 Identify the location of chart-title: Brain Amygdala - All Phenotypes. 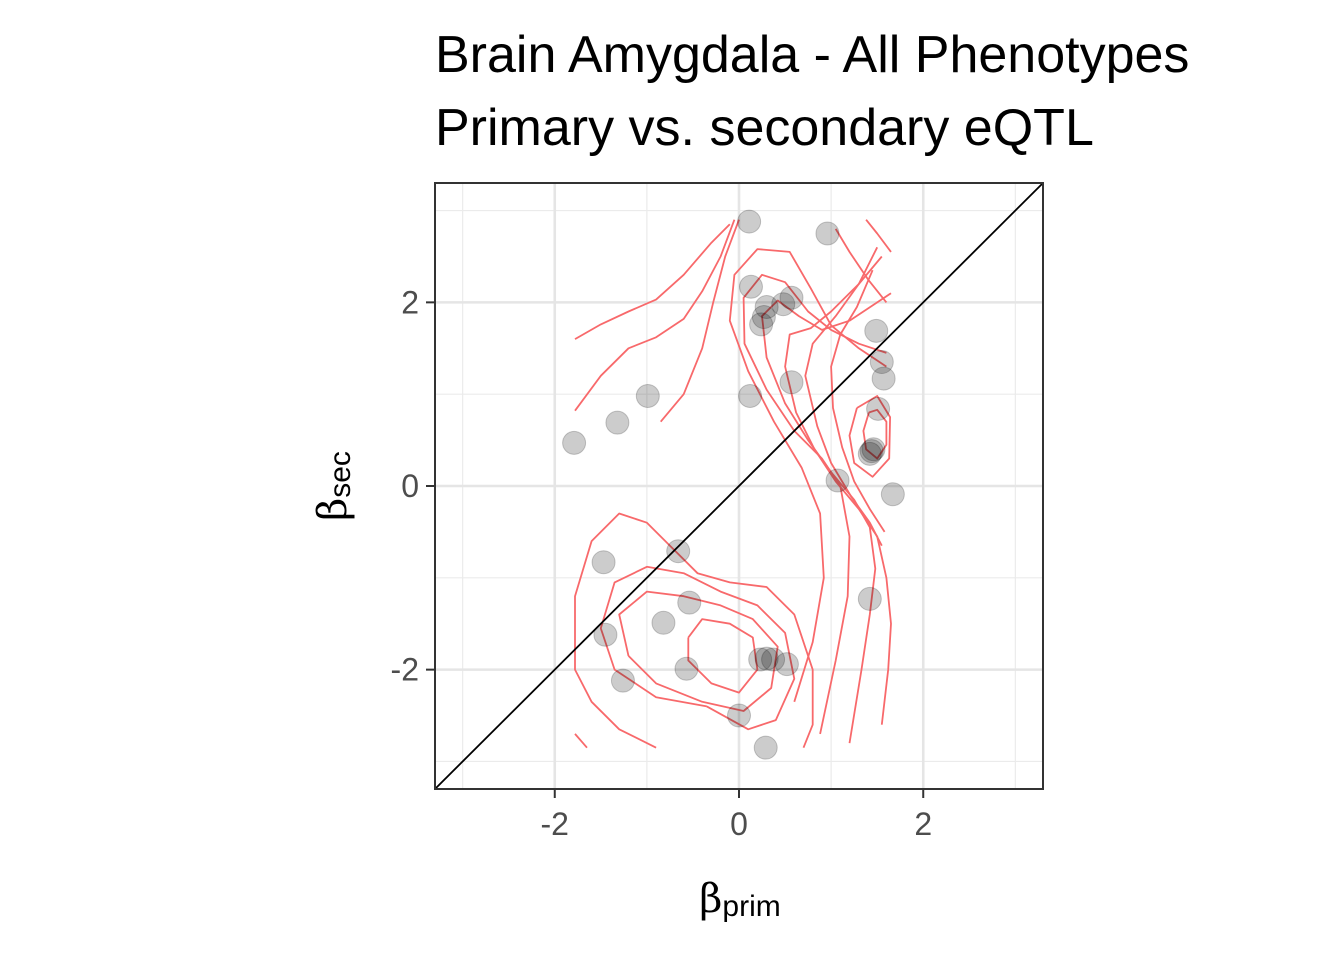
(812, 55).